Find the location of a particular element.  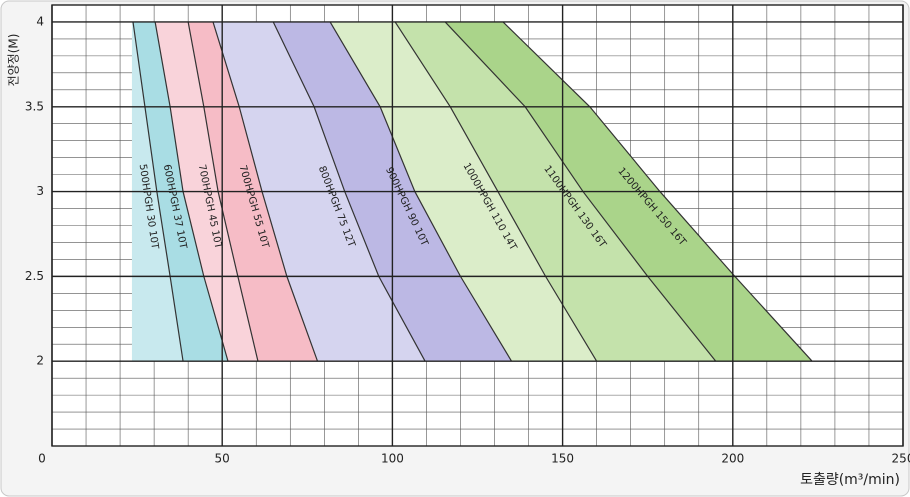

y-tick-label: 2.5 is located at coordinates (34, 276).